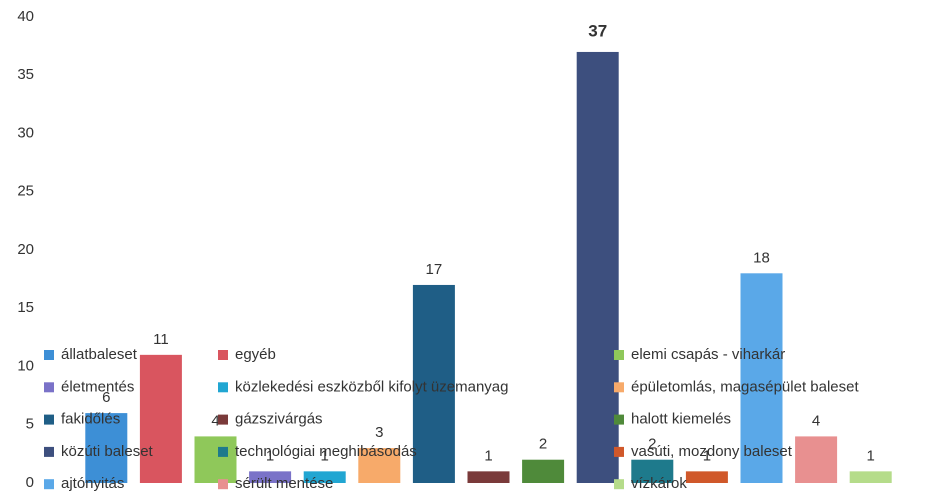 The image size is (926, 497). I want to click on legend-label: technológiai meghibásodás, so click(326, 451).